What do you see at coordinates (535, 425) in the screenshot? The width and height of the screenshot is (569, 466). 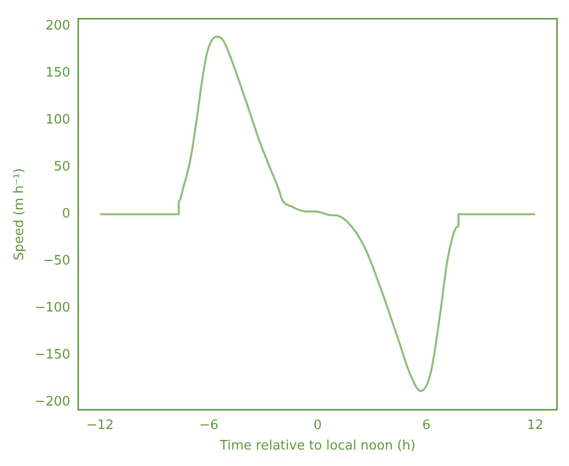 I see `x-tick-label: 12` at bounding box center [535, 425].